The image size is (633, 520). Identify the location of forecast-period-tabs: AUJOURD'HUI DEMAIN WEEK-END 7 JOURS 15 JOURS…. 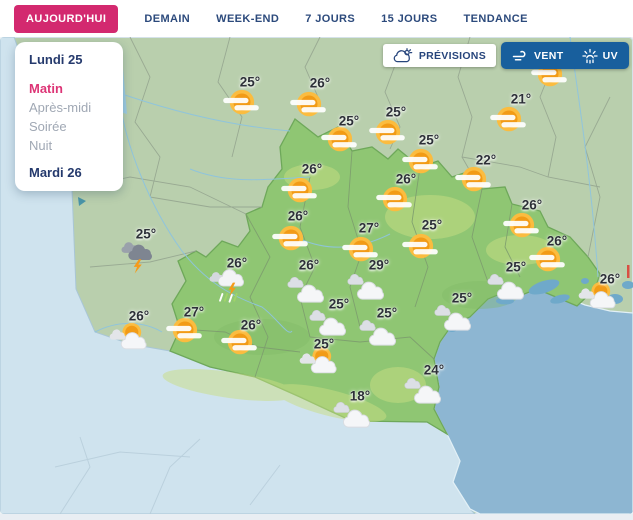
(316, 18).